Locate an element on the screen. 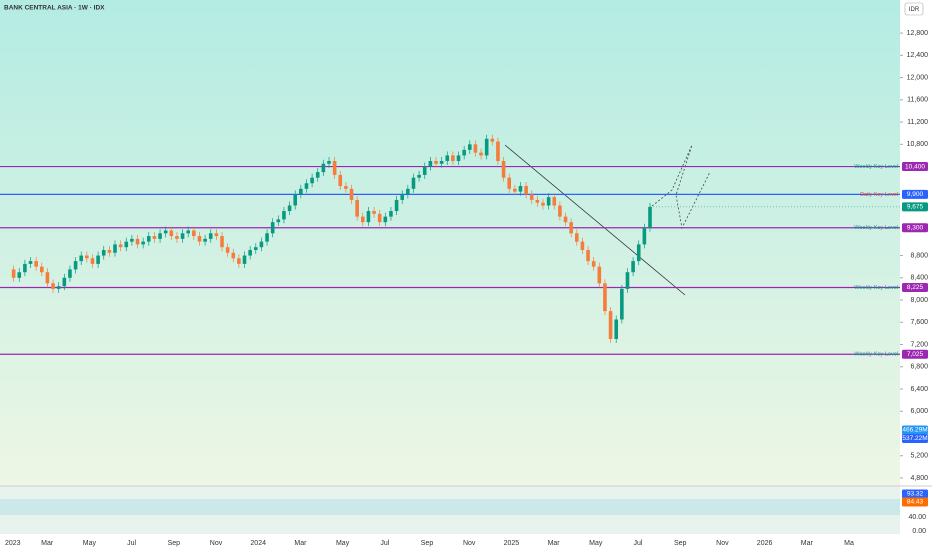 The width and height of the screenshot is (932, 550). key-level-name: Daily Key Level is located at coordinates (879, 195).